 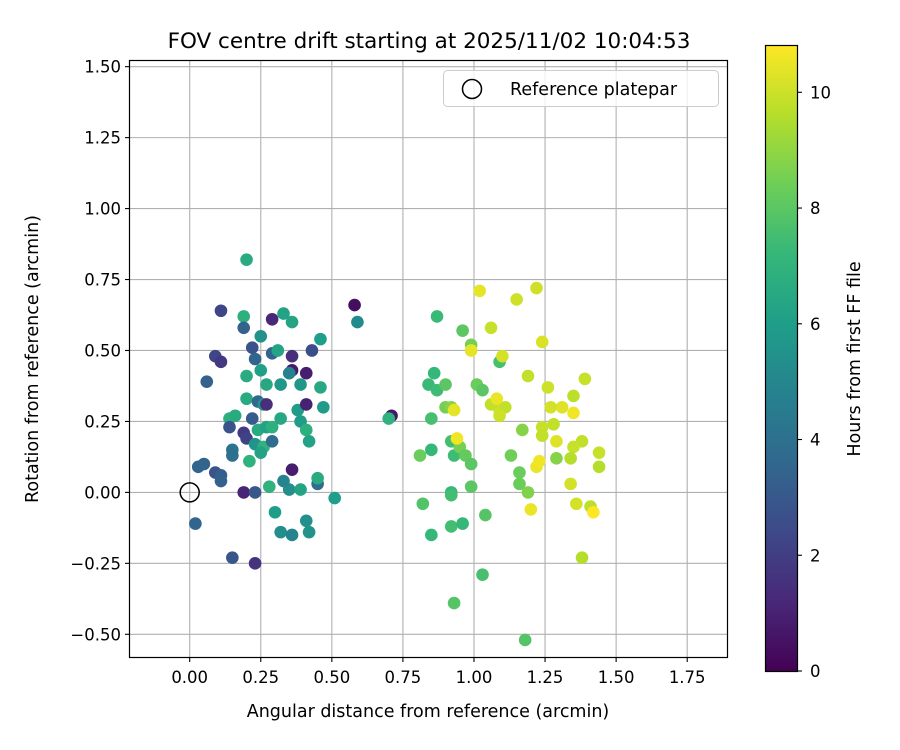 What do you see at coordinates (189, 677) in the screenshot?
I see `x-tick-label: 0.00` at bounding box center [189, 677].